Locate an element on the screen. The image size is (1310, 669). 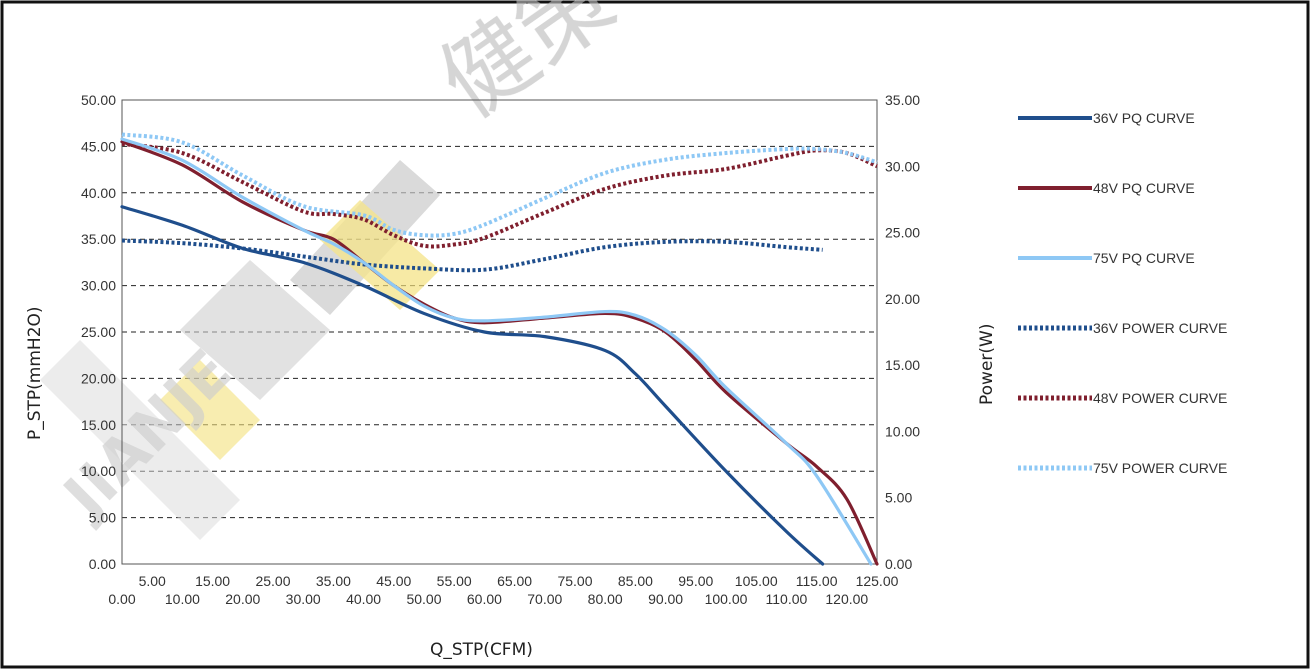
x-tick-label: 125.00 is located at coordinates (877, 581).